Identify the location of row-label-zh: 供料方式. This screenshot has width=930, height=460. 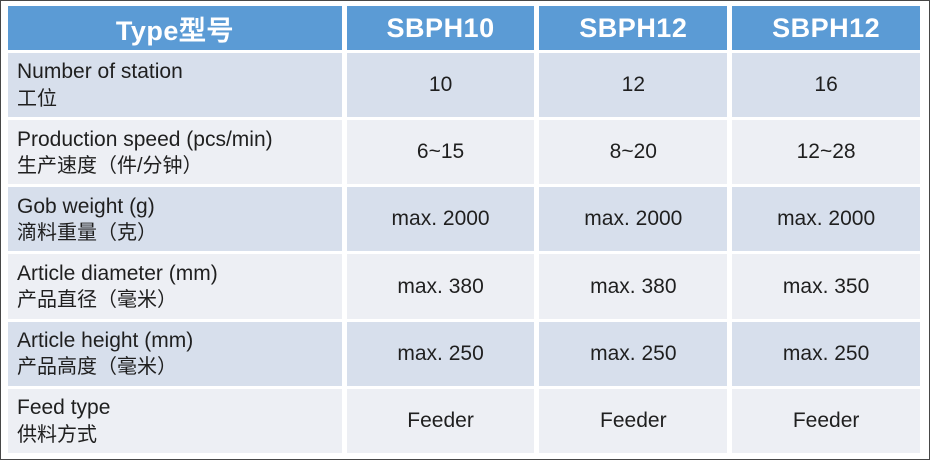
(57, 434).